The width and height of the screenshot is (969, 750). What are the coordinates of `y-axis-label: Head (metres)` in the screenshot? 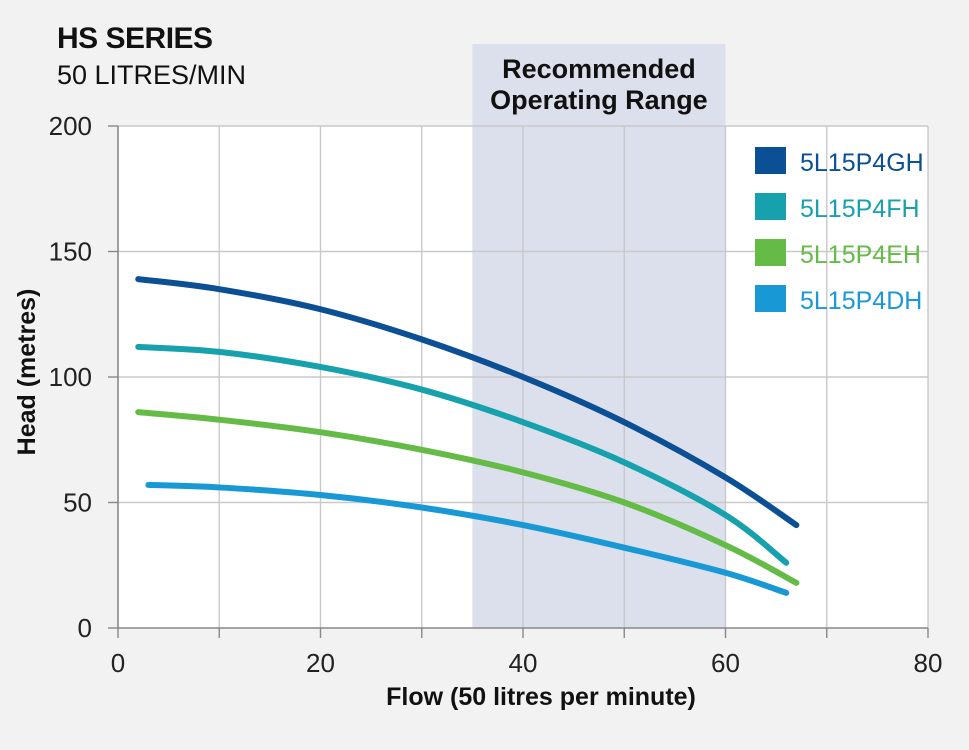 It's located at (27, 372).